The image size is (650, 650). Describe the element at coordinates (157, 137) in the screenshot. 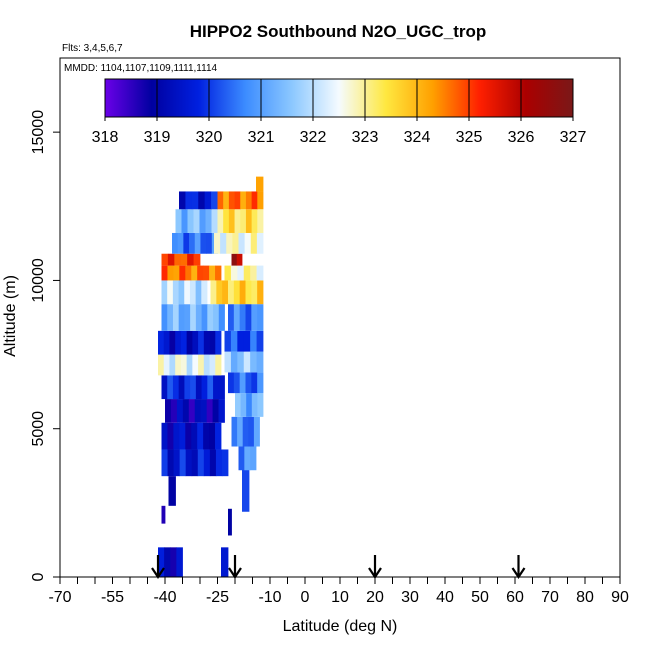

I see `colorbar-tick-label: 319` at that location.